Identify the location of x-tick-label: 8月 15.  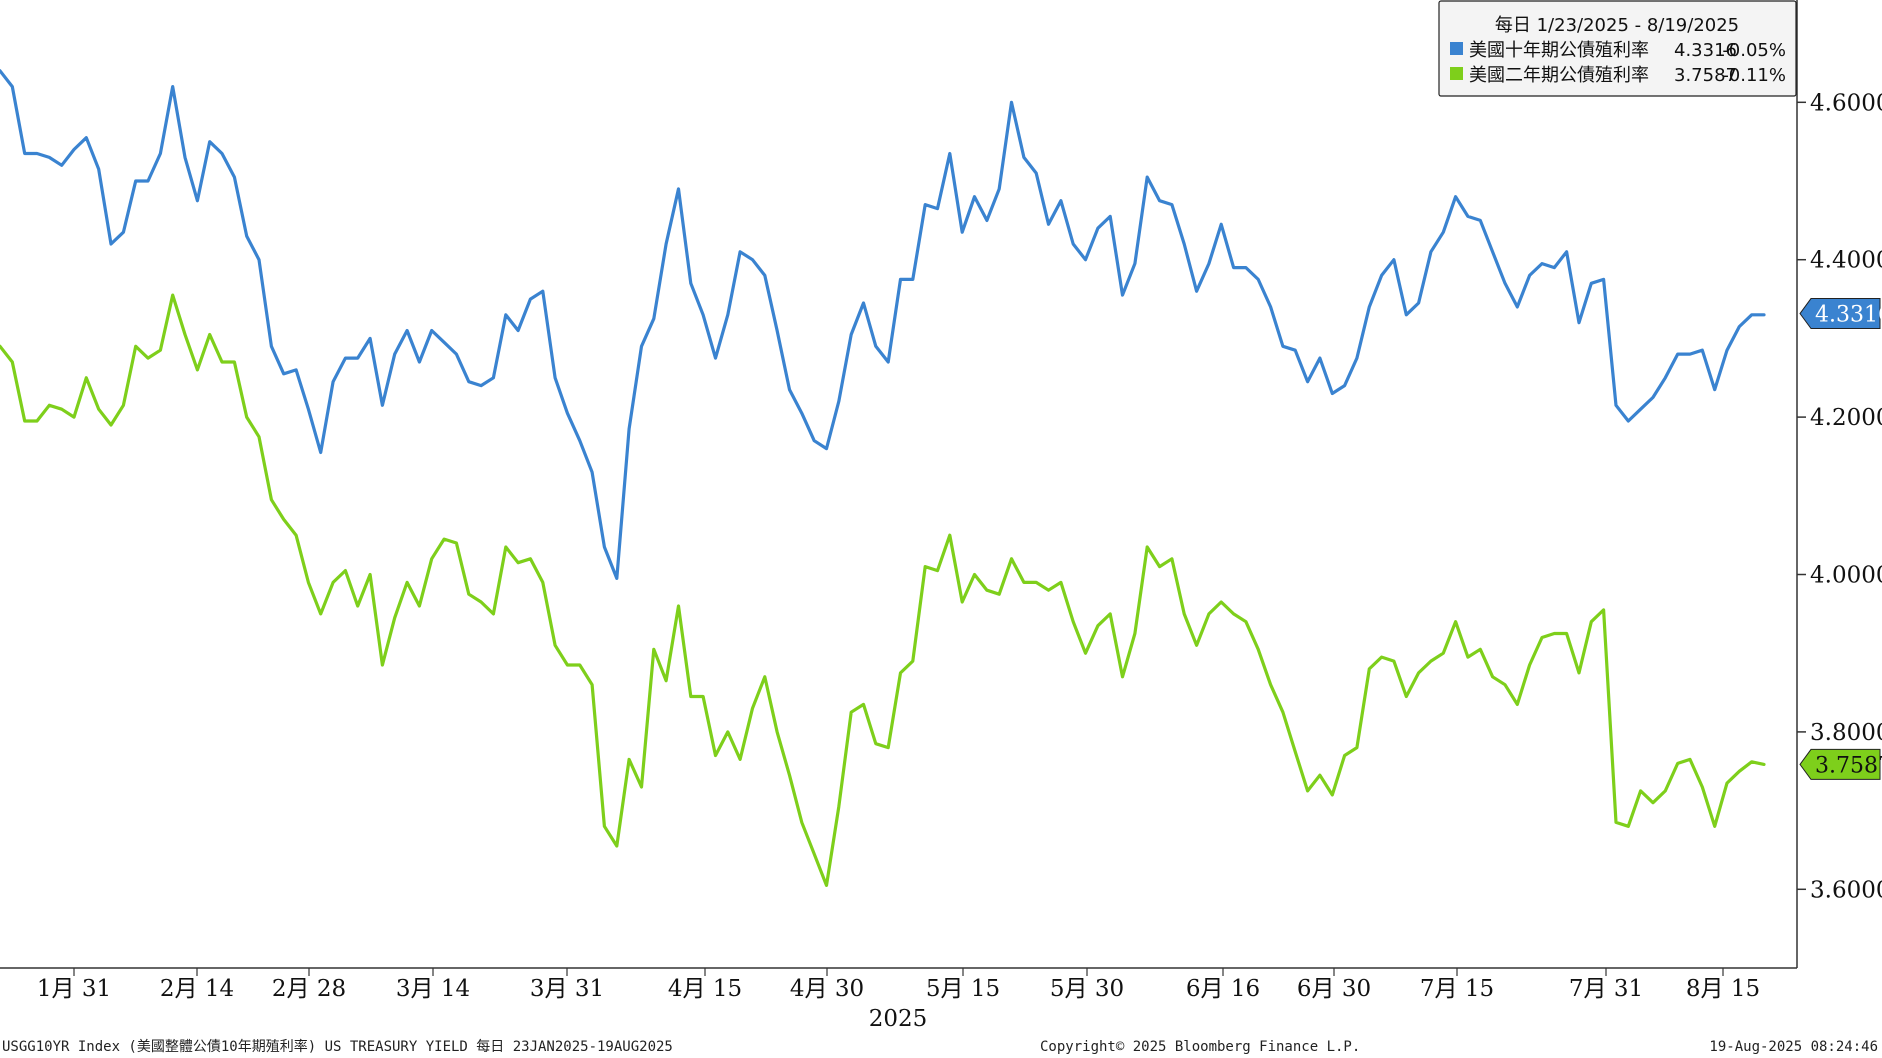
(1723, 989).